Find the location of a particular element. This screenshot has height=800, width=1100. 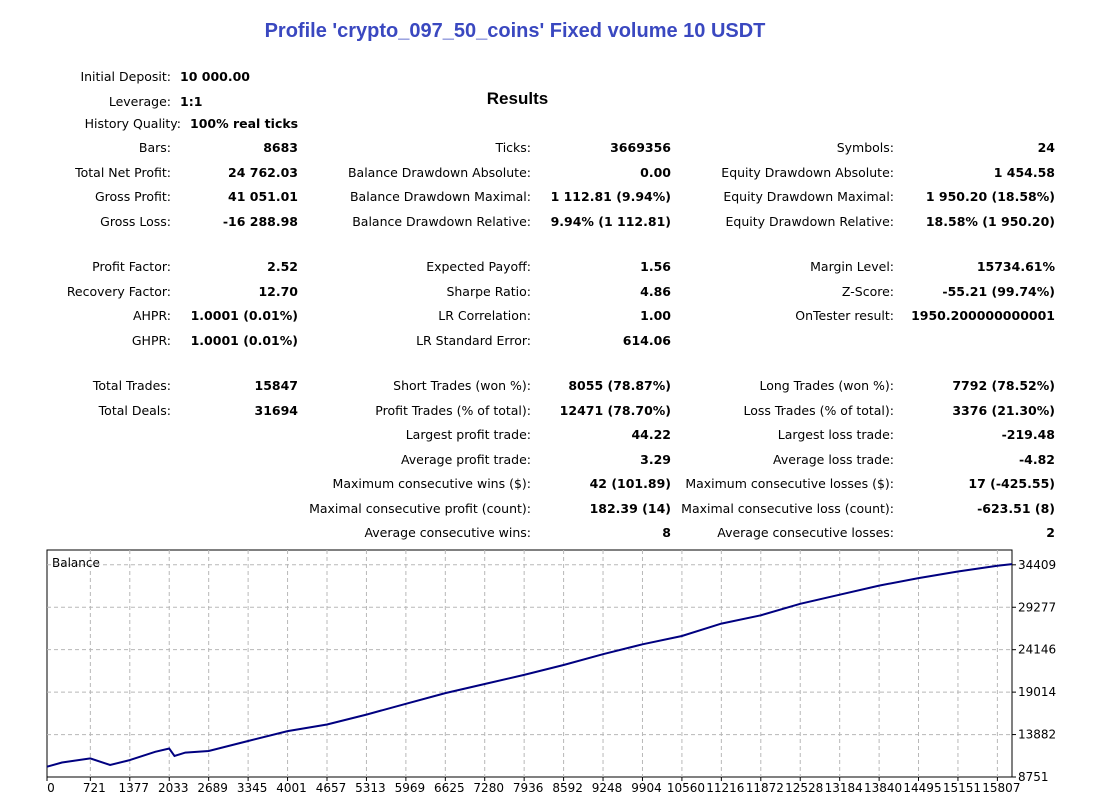

stat-label: Total Deals: is located at coordinates (134, 410).